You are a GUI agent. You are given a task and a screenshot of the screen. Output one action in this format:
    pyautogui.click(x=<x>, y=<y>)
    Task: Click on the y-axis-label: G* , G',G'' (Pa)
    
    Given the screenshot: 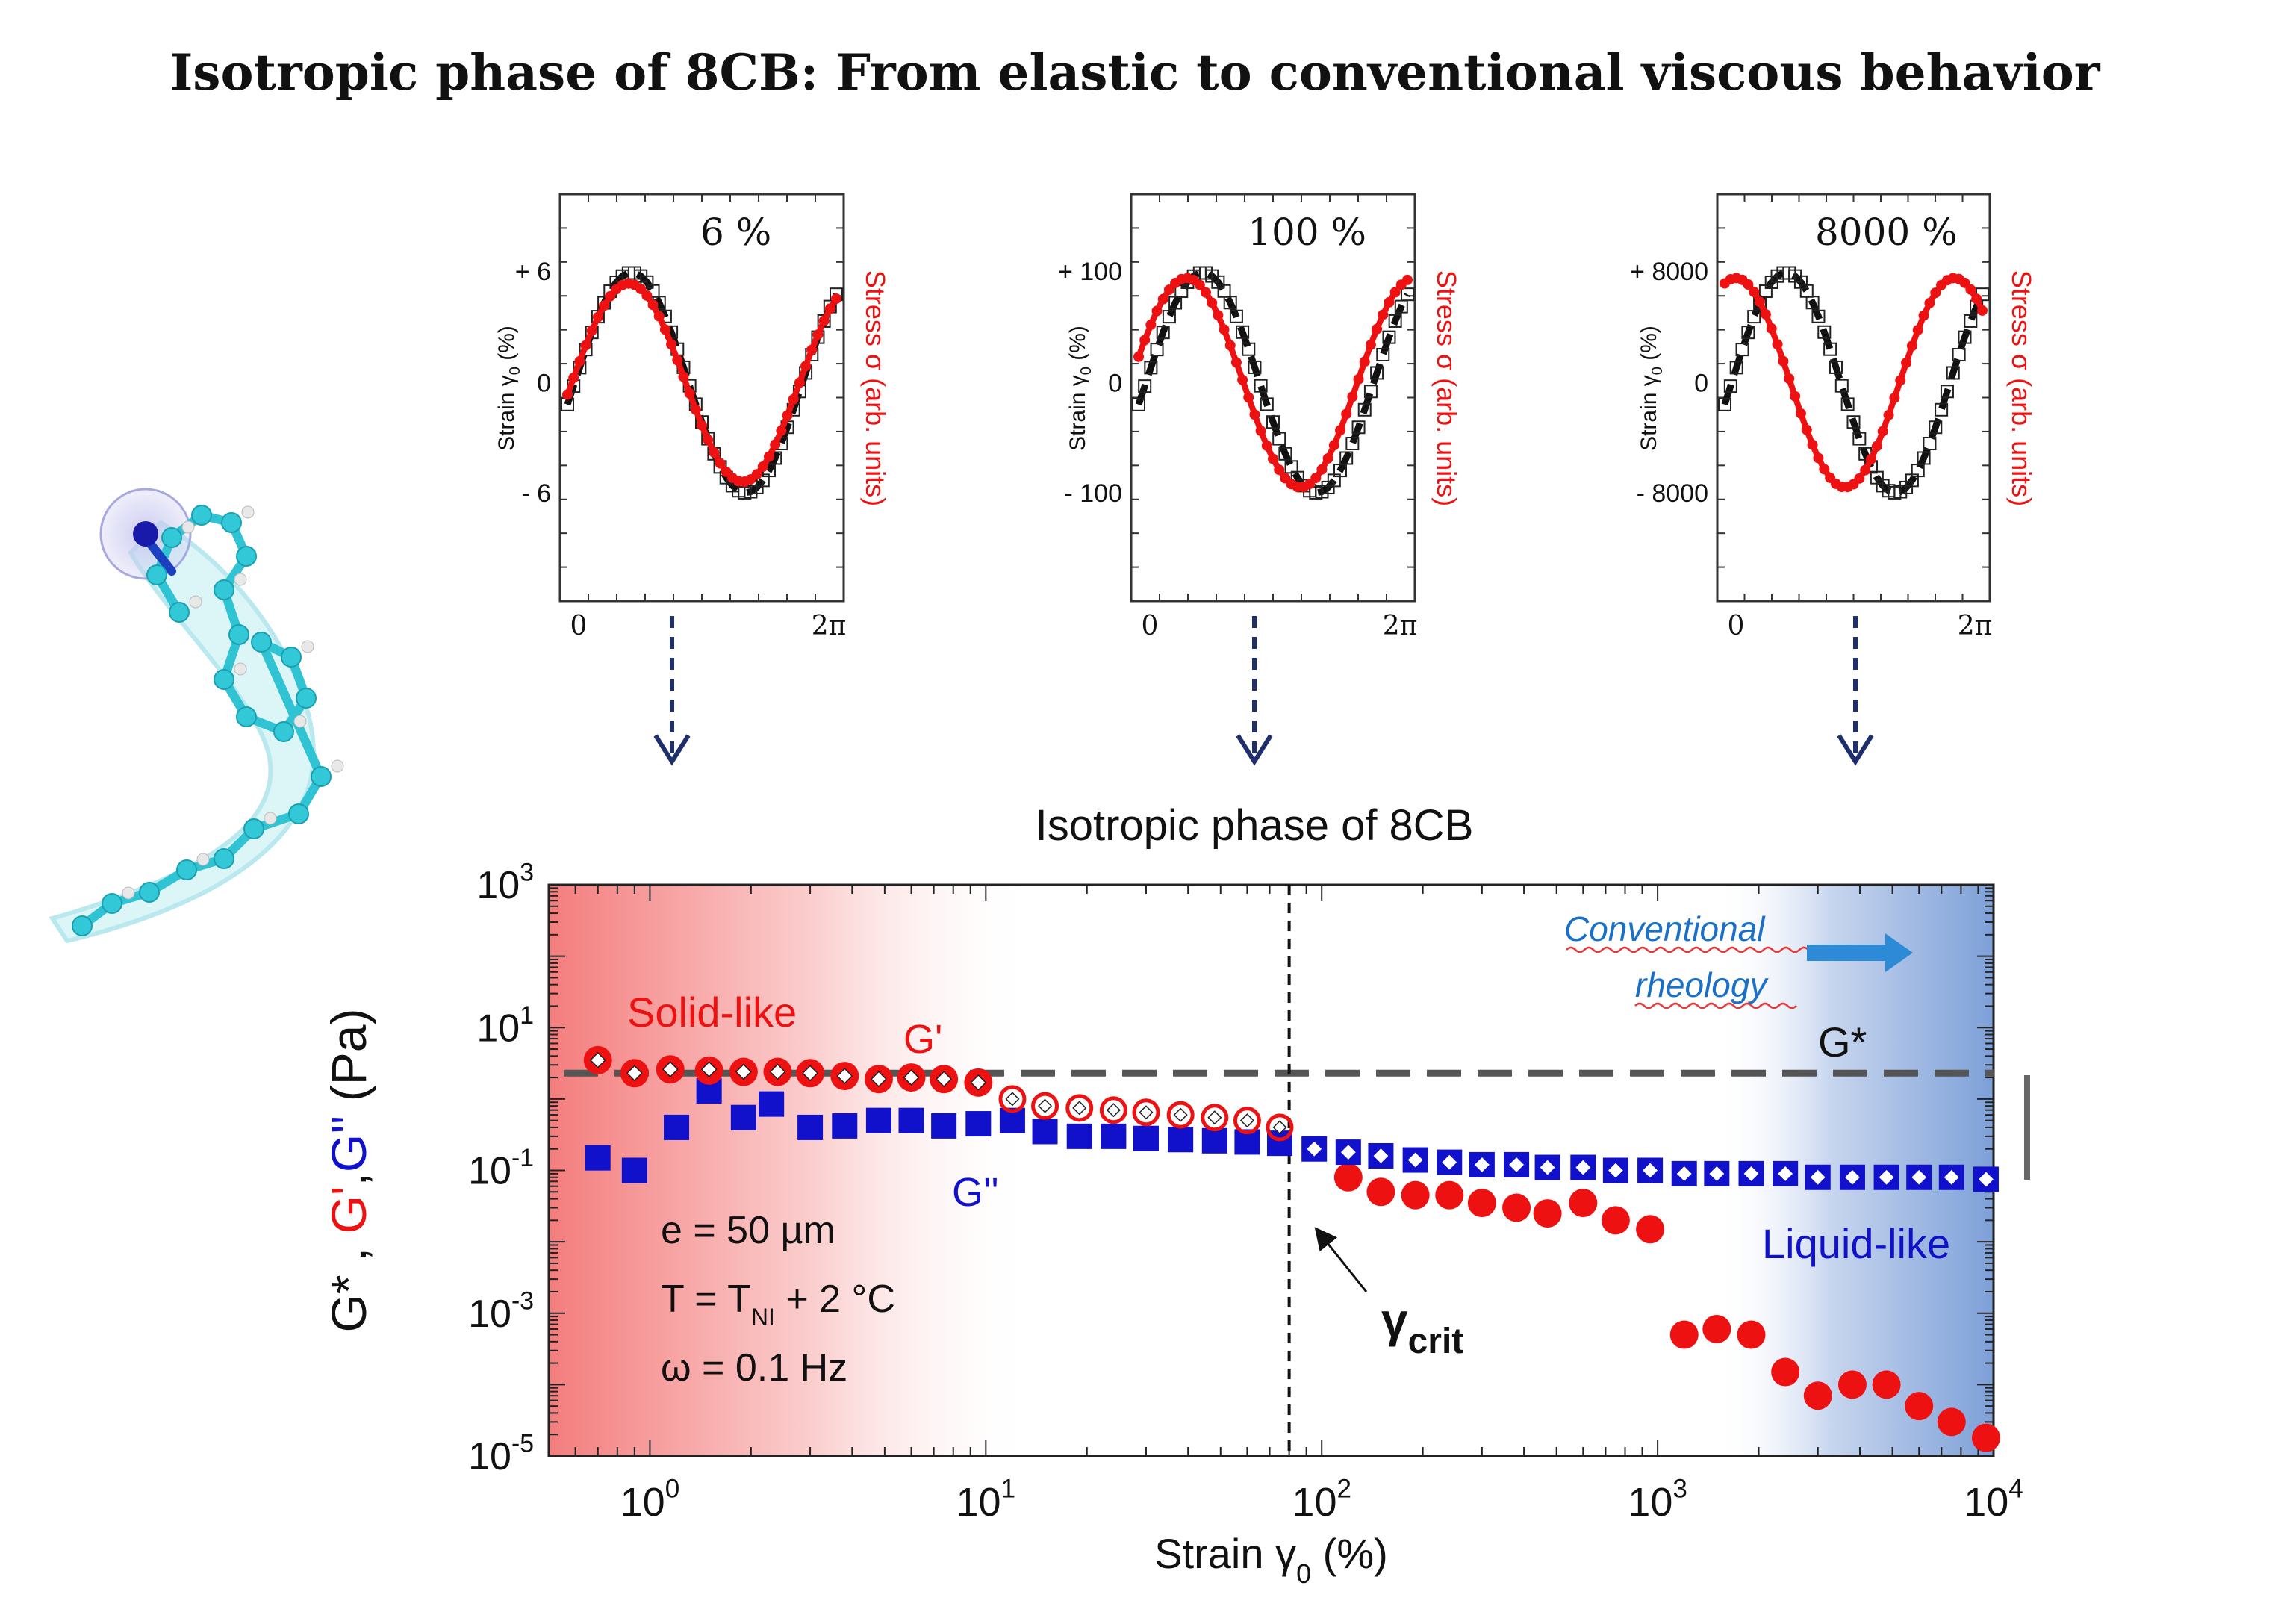 What is the action you would take?
    pyautogui.click(x=348, y=1171)
    